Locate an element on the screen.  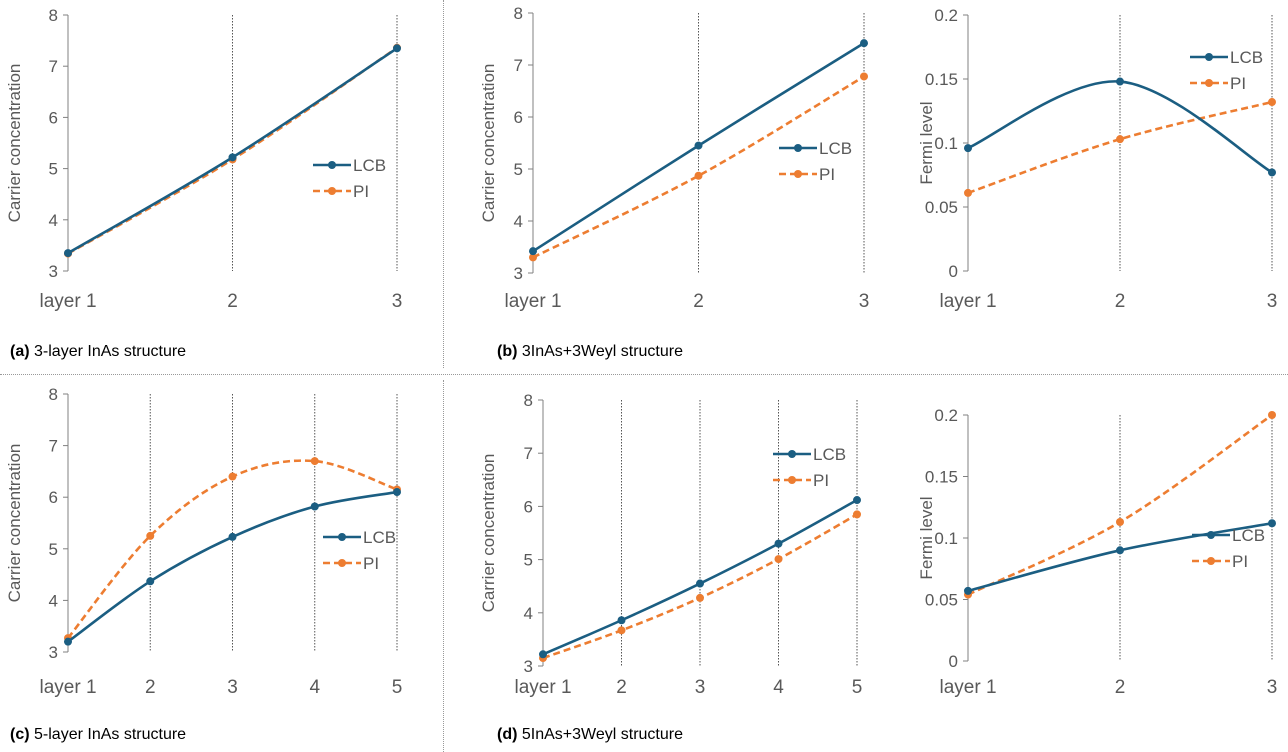
x-tick-label: 5 is located at coordinates (397, 687).